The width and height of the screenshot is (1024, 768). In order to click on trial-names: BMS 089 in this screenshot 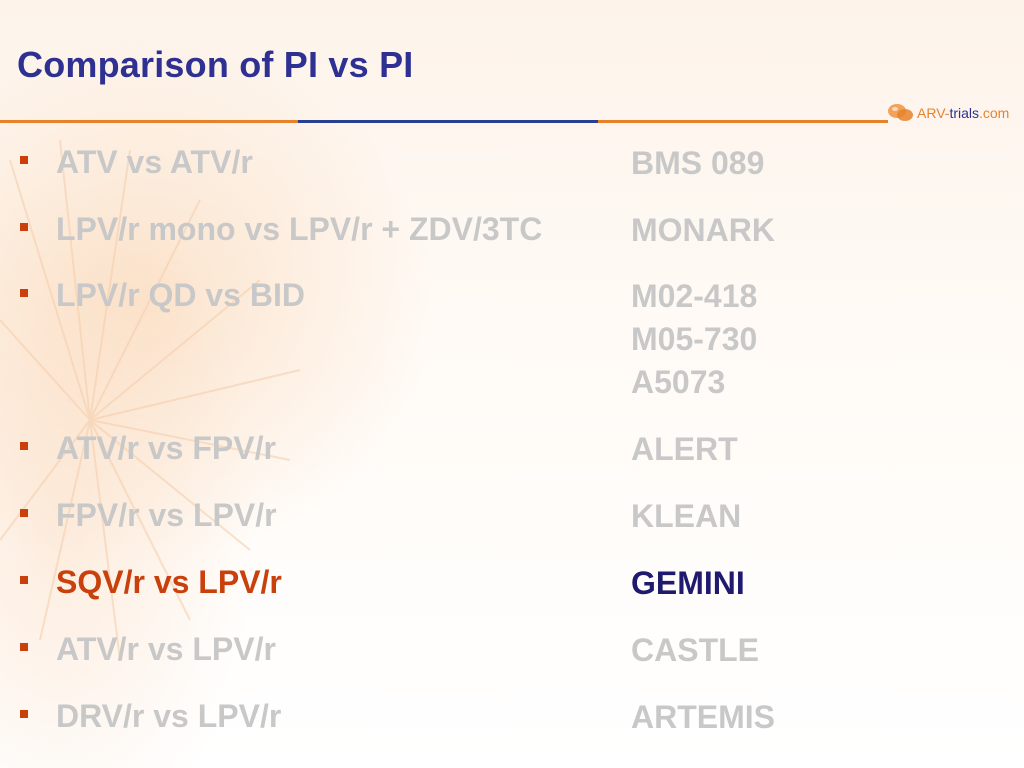, I will do `click(697, 163)`.